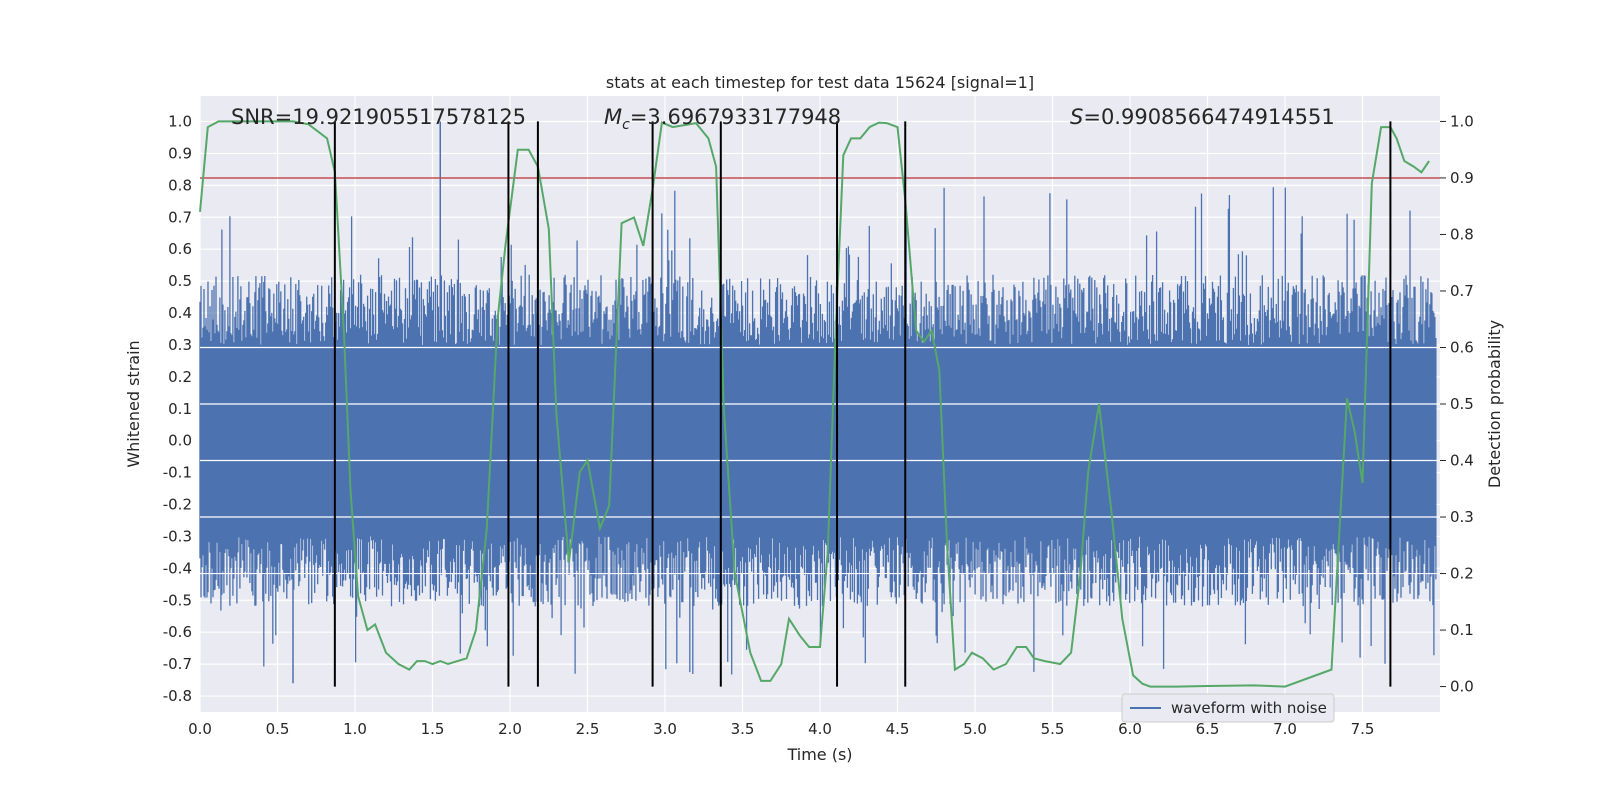 Image resolution: width=1600 pixels, height=800 pixels. I want to click on x-tick-label: 6.0, so click(1130, 729).